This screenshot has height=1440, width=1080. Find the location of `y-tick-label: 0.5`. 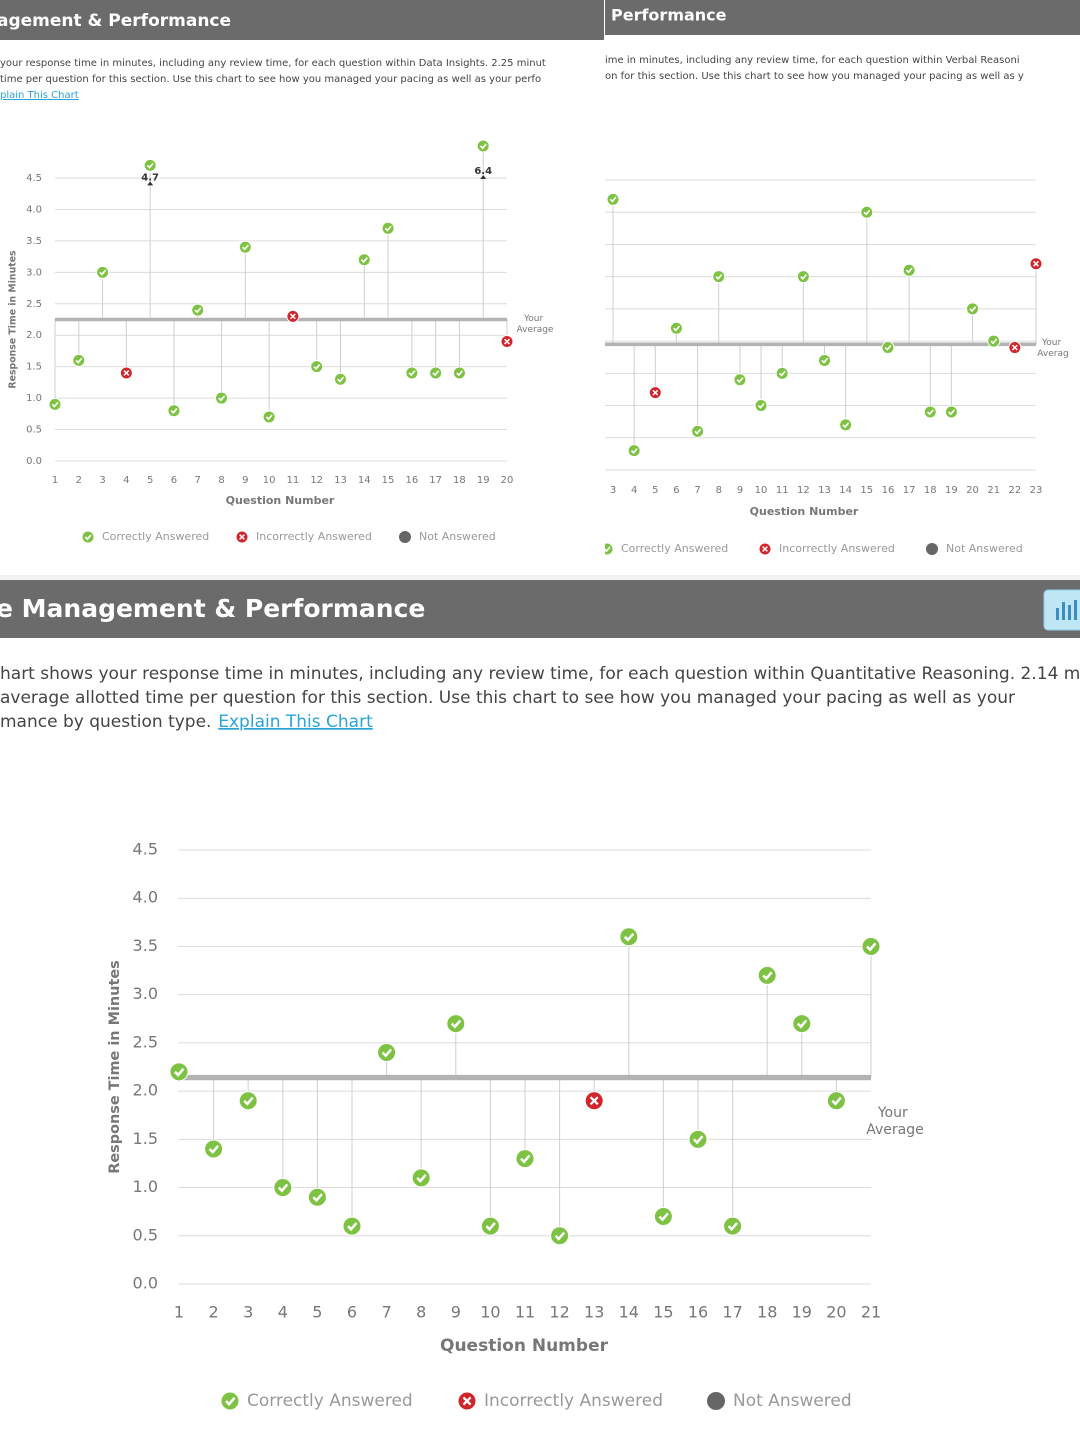

y-tick-label: 0.5 is located at coordinates (34, 430).